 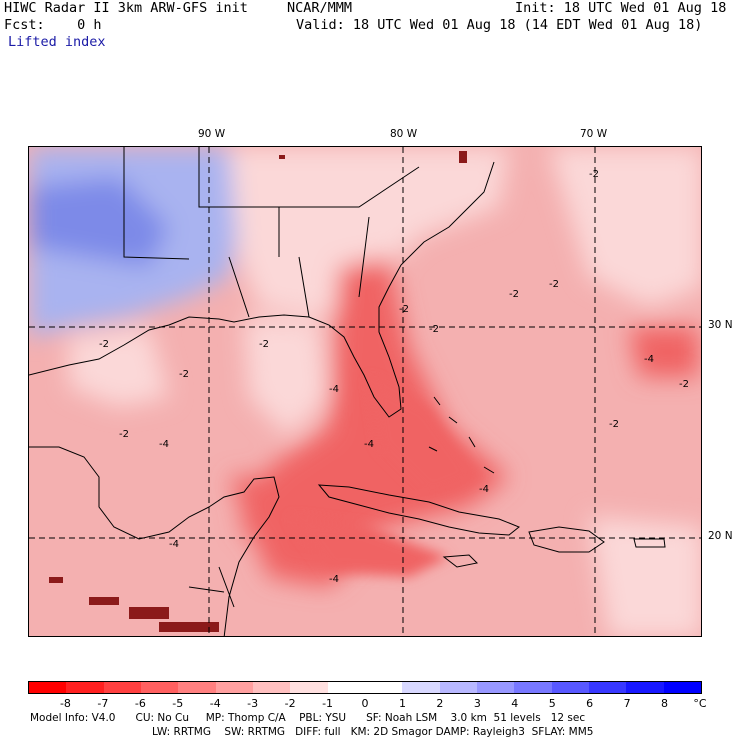 I want to click on colorbar-tick-label: -4, so click(x=215, y=703).